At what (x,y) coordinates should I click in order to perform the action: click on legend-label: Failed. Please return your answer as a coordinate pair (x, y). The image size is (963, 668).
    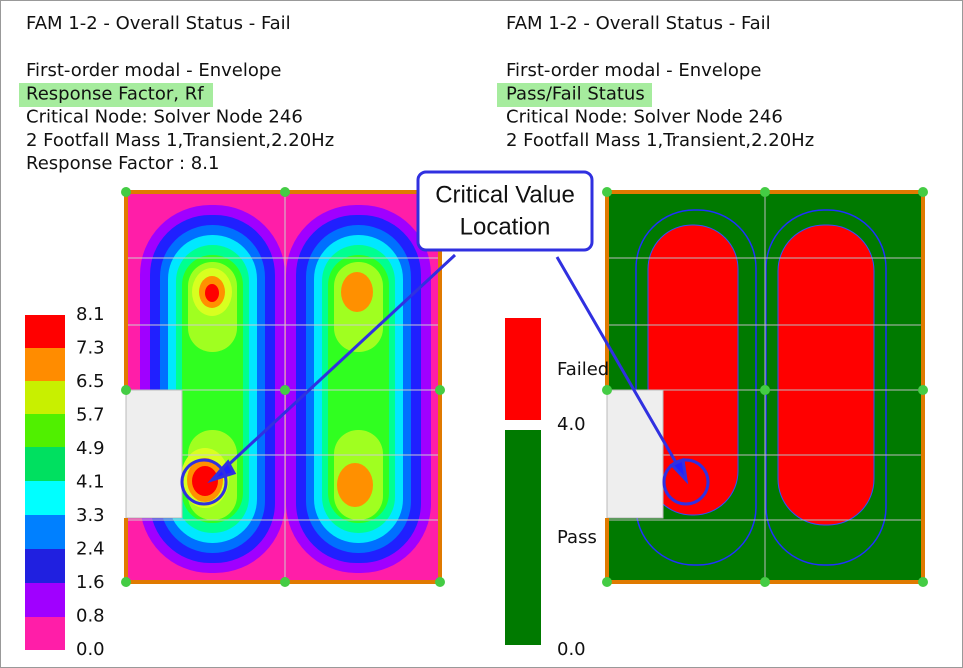
    Looking at the image, I should click on (583, 369).